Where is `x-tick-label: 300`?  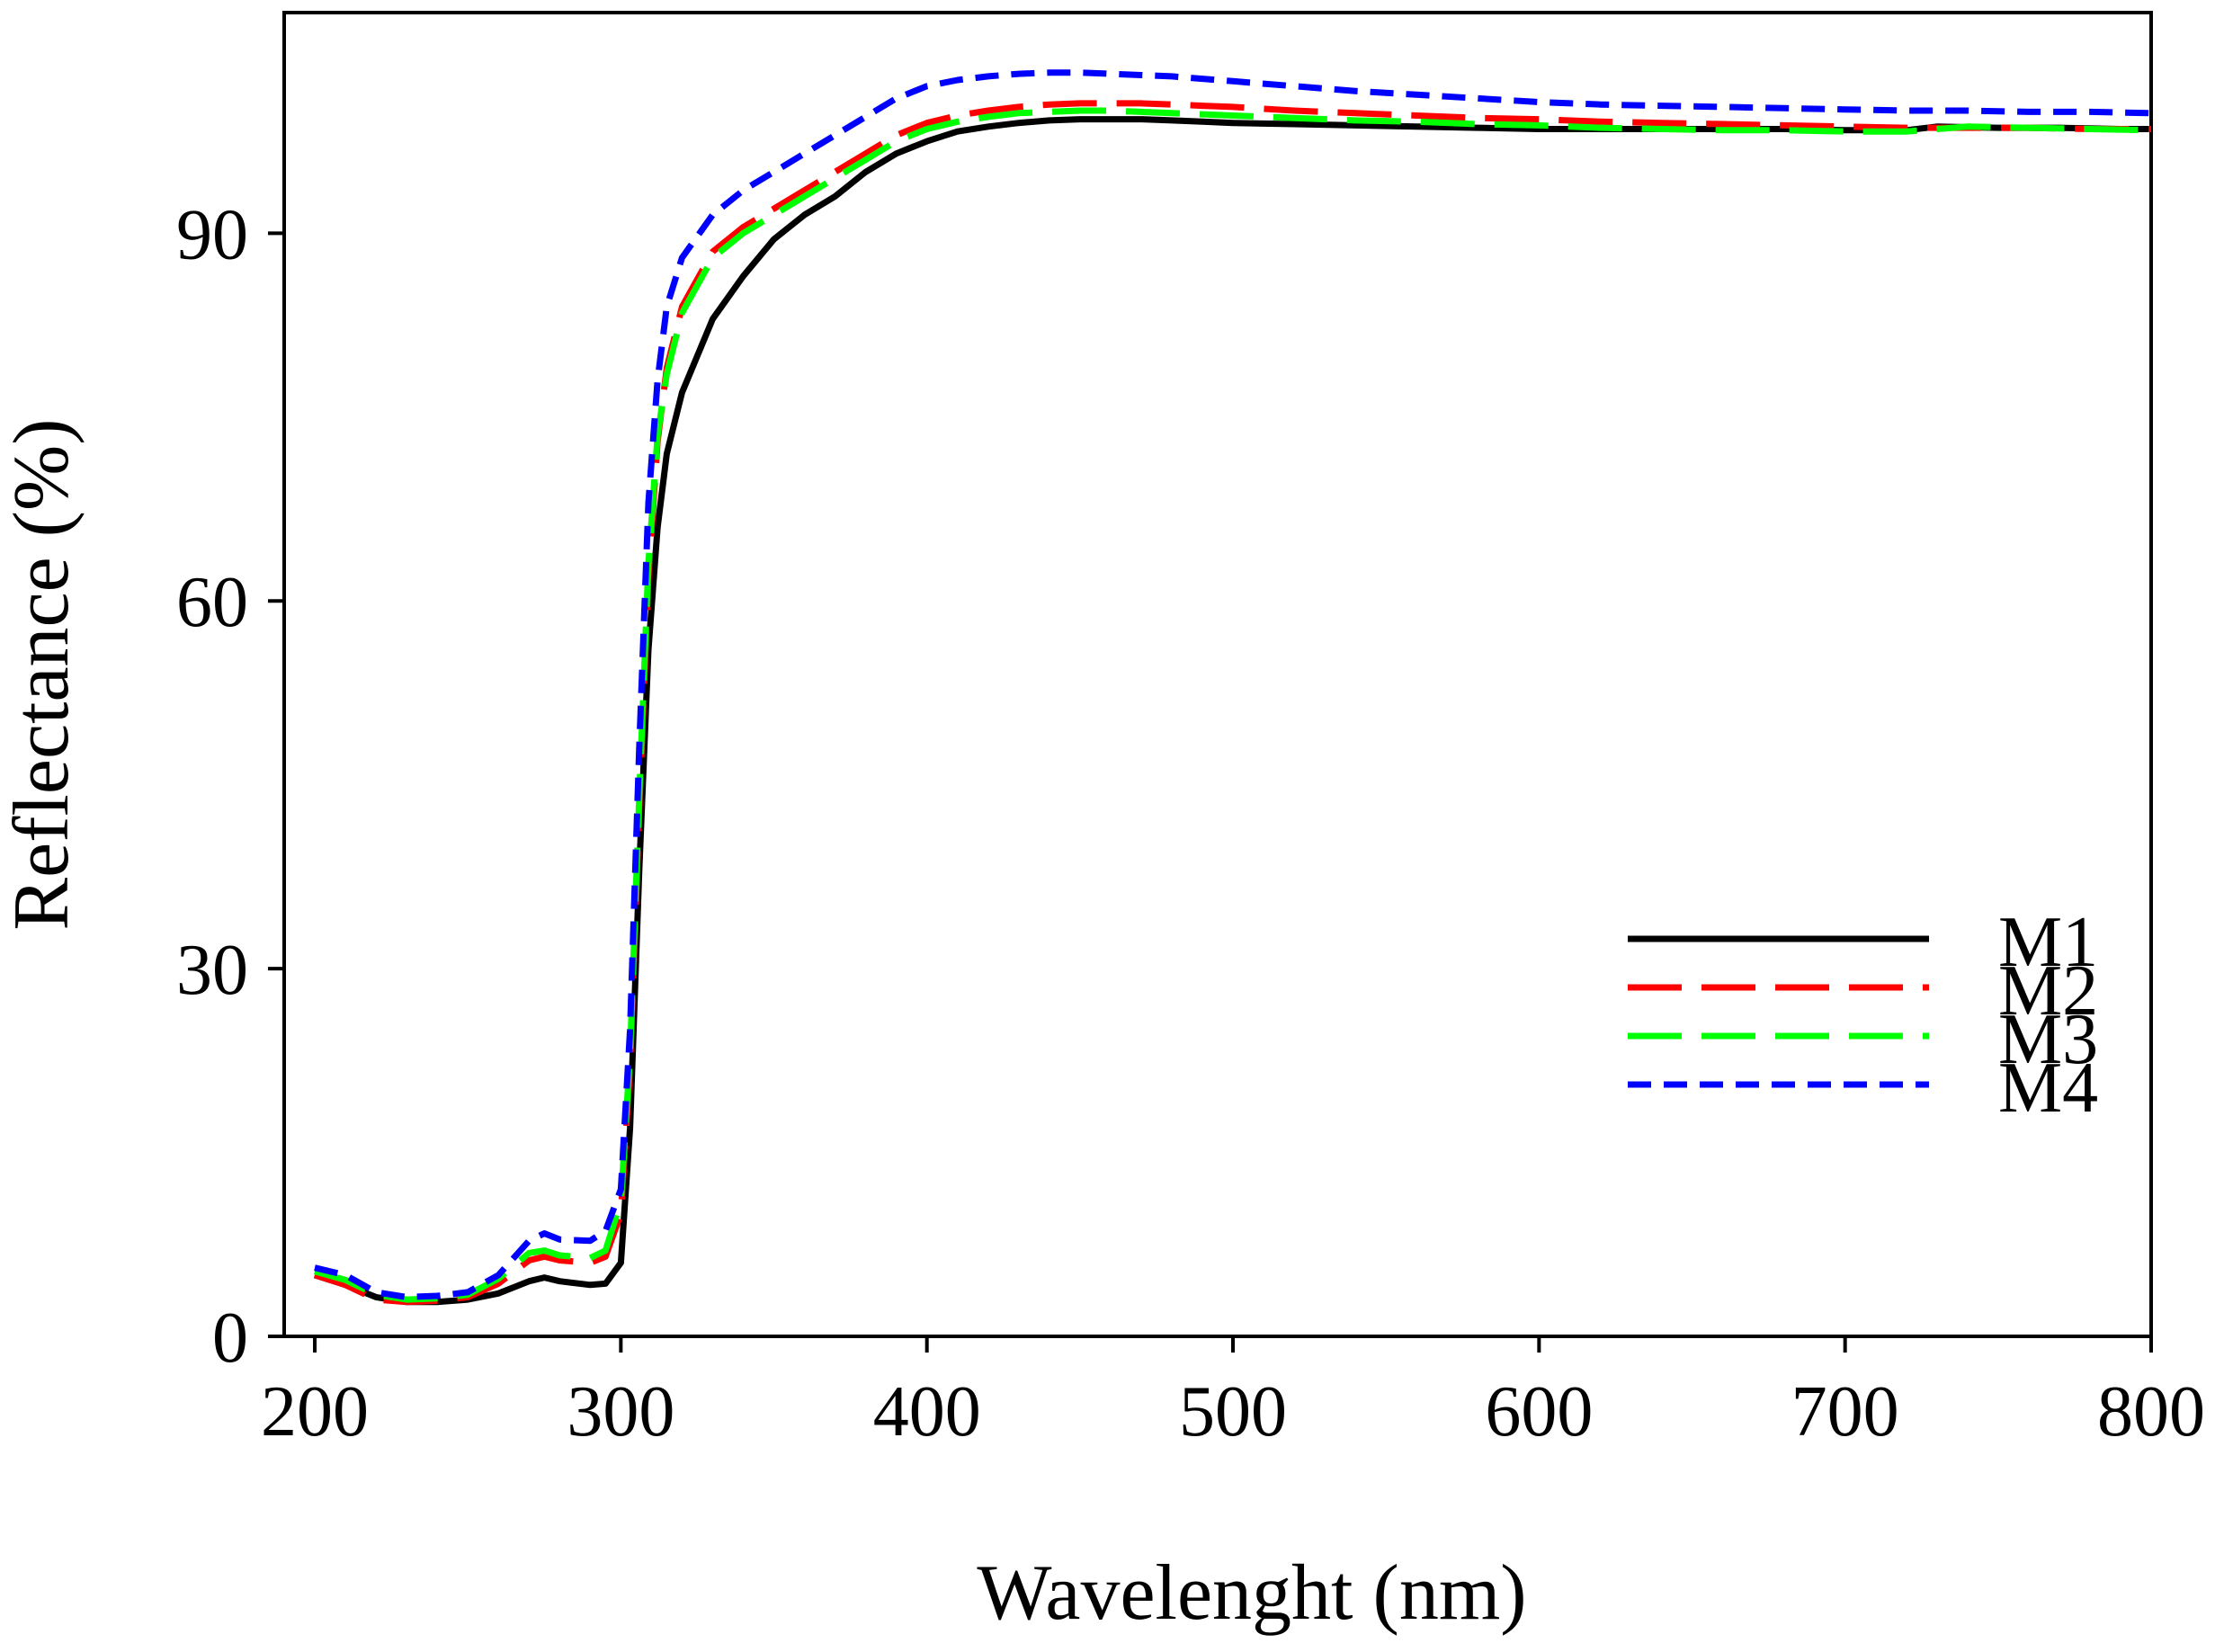 x-tick-label: 300 is located at coordinates (620, 1411).